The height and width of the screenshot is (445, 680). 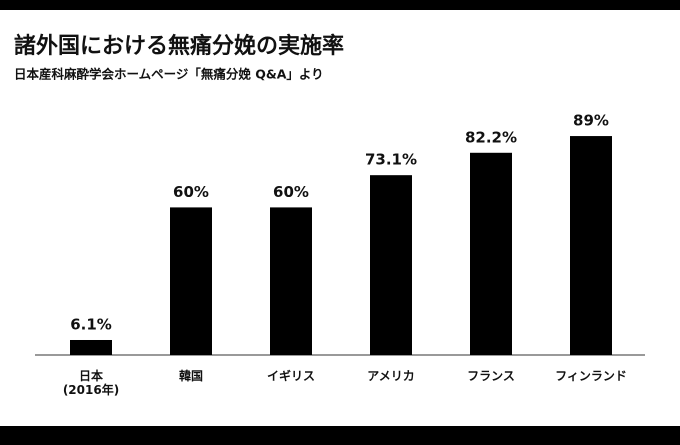 What do you see at coordinates (591, 376) in the screenshot?
I see `x-tick-label: フィンランド` at bounding box center [591, 376].